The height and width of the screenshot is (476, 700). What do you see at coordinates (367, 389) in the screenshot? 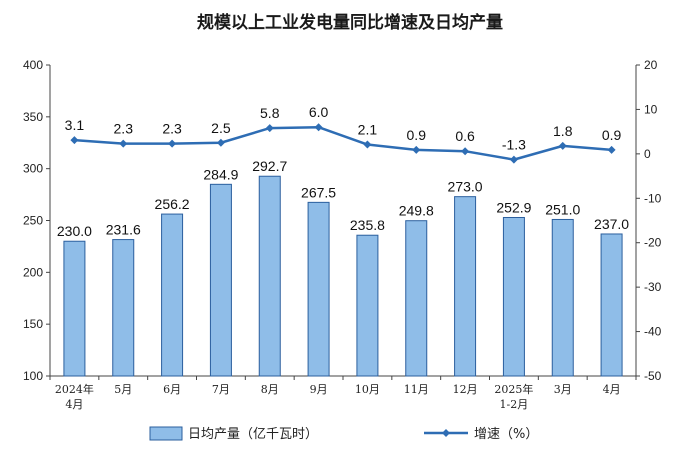
I see `x-tick-label: 10月` at bounding box center [367, 389].